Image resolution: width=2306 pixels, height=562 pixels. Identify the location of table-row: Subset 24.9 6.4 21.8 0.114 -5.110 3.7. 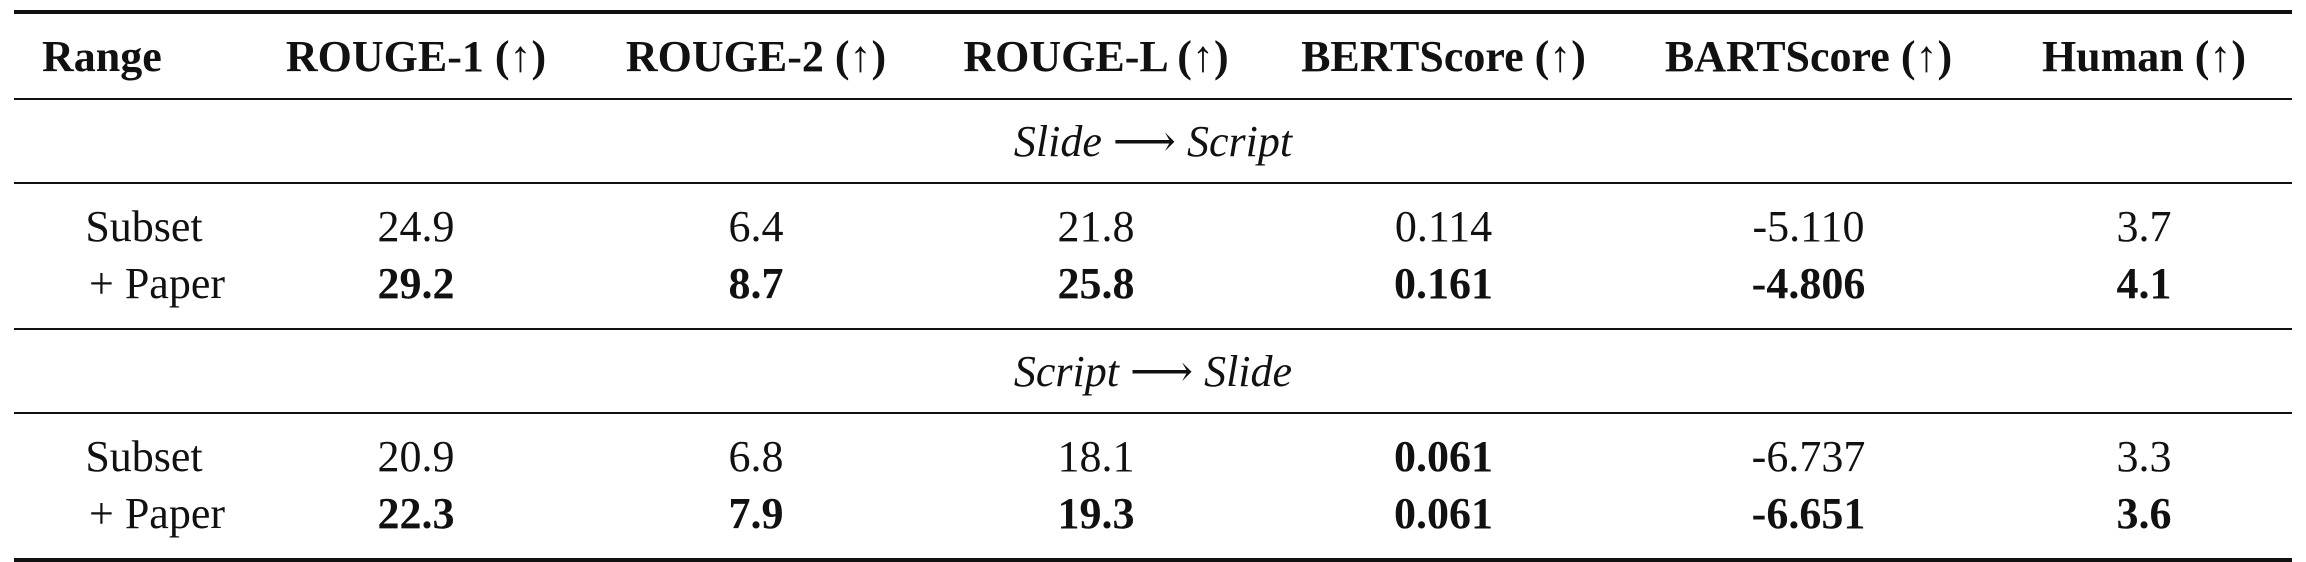
(1153, 219).